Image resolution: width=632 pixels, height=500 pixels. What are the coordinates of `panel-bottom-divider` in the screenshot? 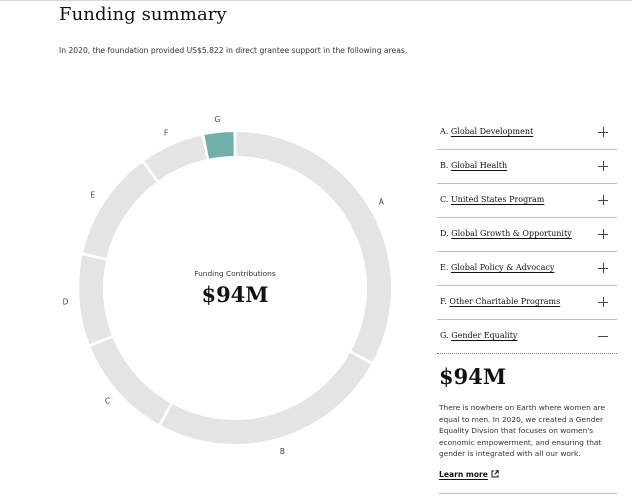 It's located at (528, 493).